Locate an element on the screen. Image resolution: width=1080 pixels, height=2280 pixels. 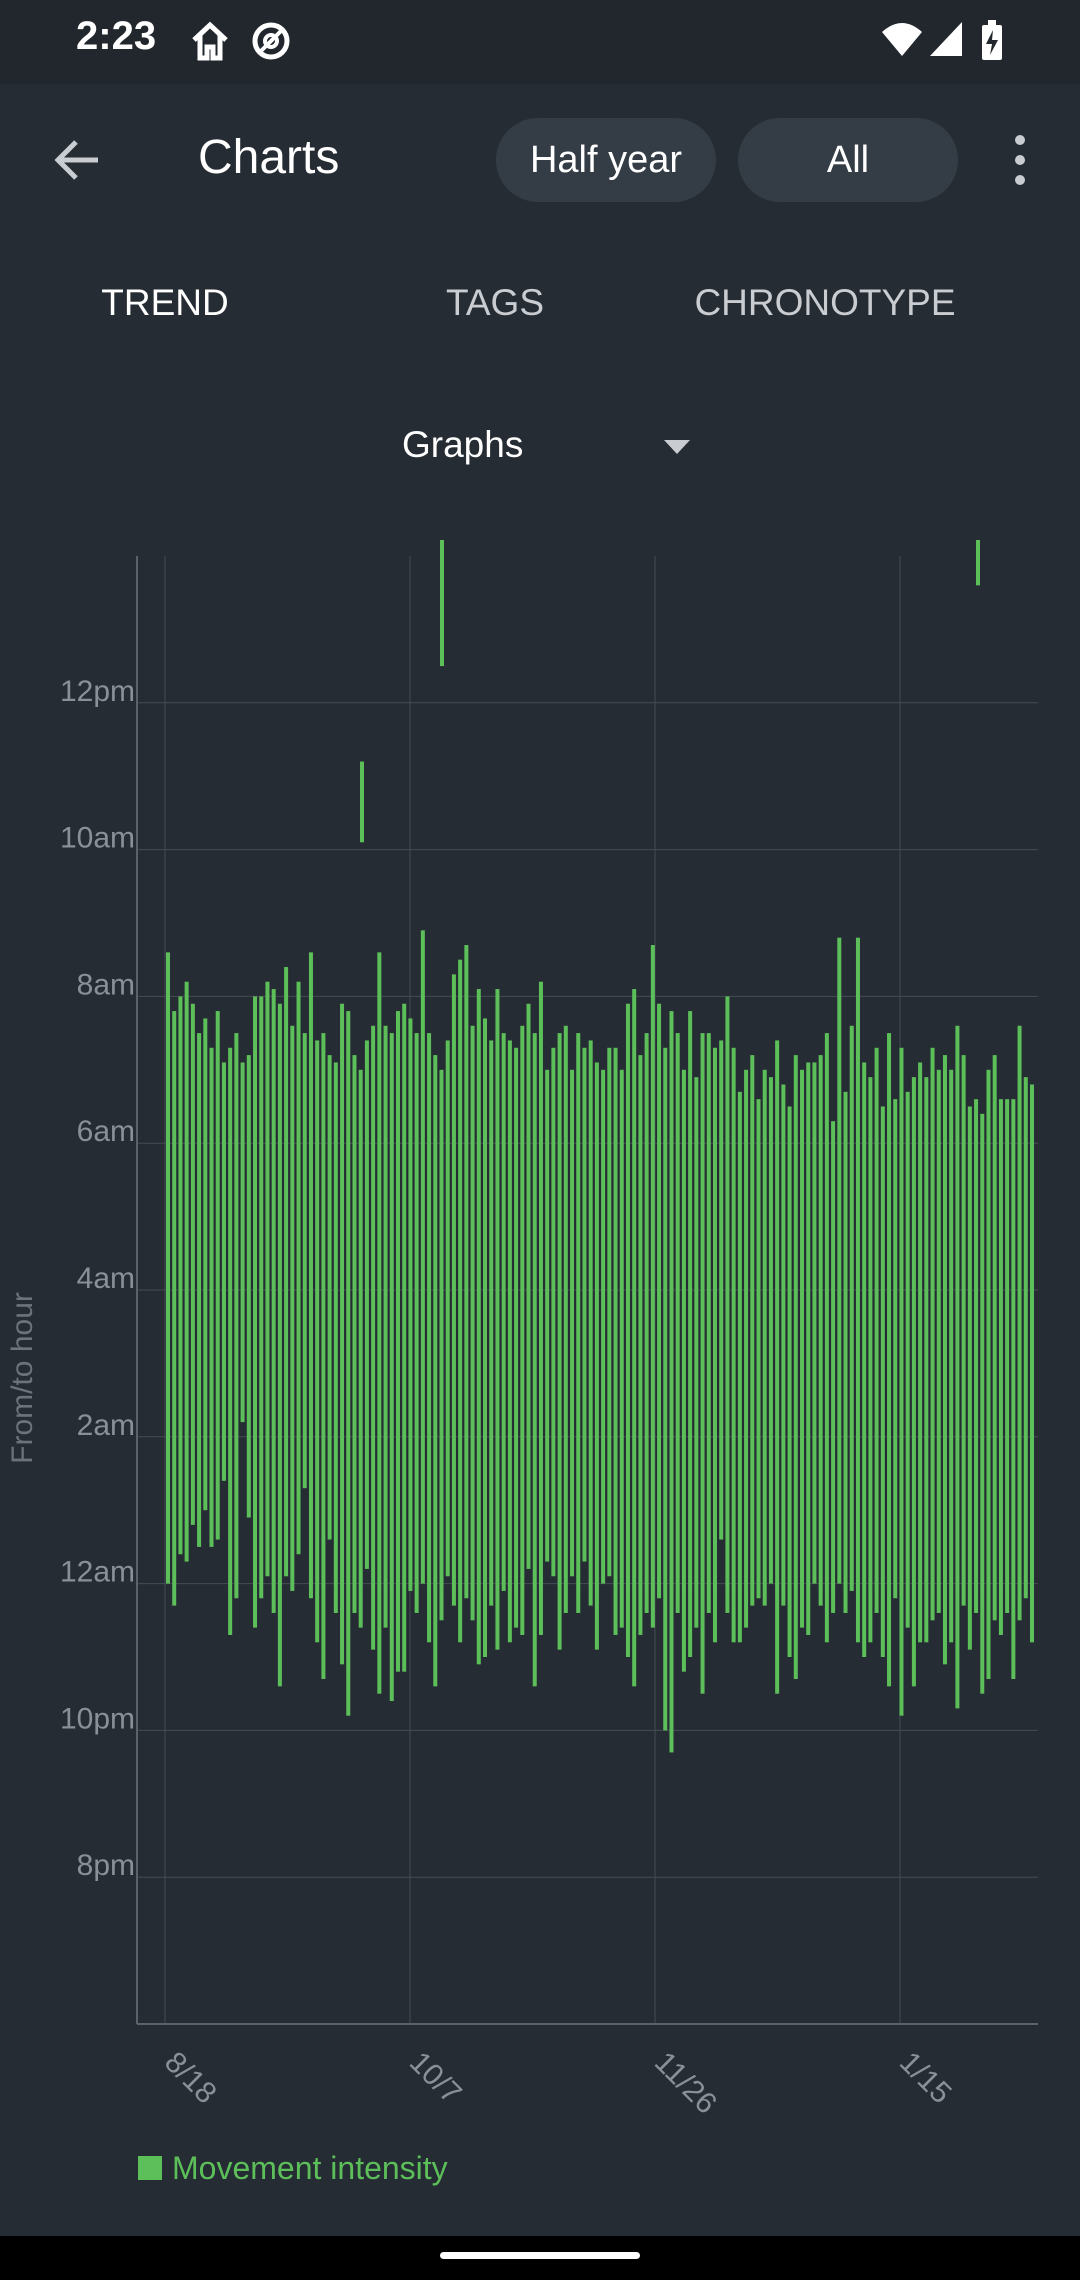
x-tick-label: 10/7 is located at coordinates (435, 2078).